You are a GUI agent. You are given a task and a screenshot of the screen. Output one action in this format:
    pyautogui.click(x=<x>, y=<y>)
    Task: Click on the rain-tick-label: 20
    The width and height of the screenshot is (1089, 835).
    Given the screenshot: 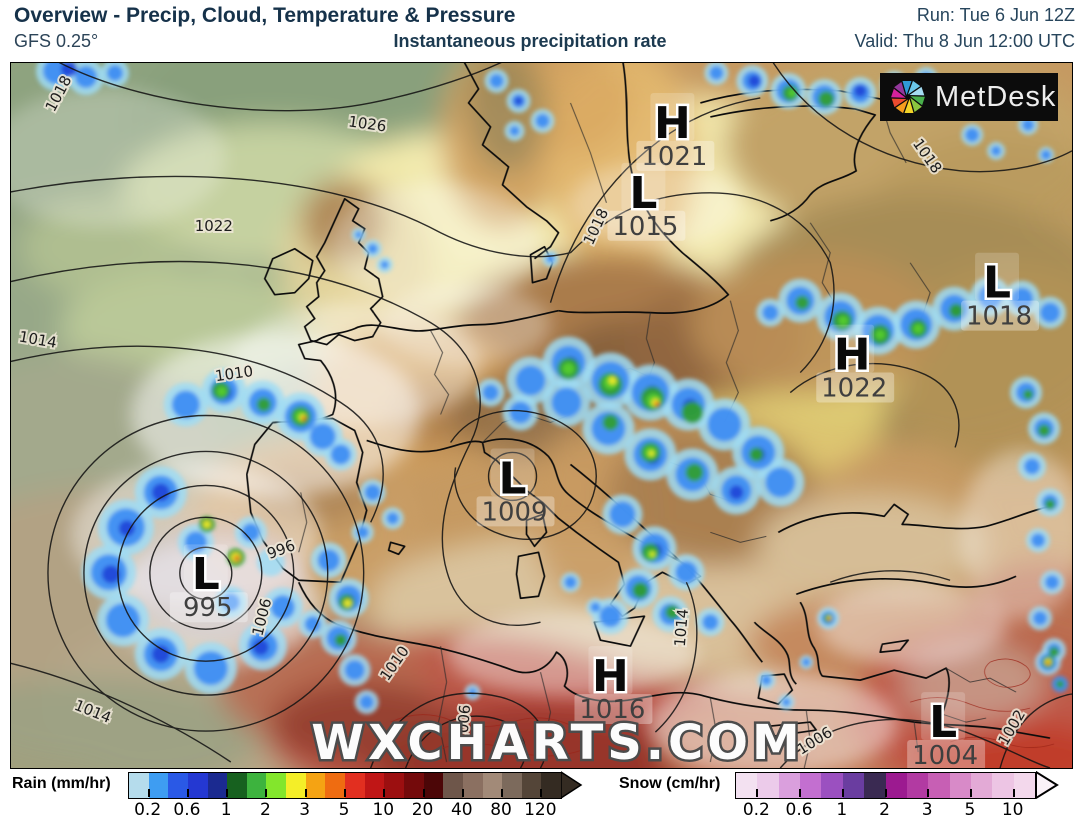 What is the action you would take?
    pyautogui.click(x=422, y=810)
    